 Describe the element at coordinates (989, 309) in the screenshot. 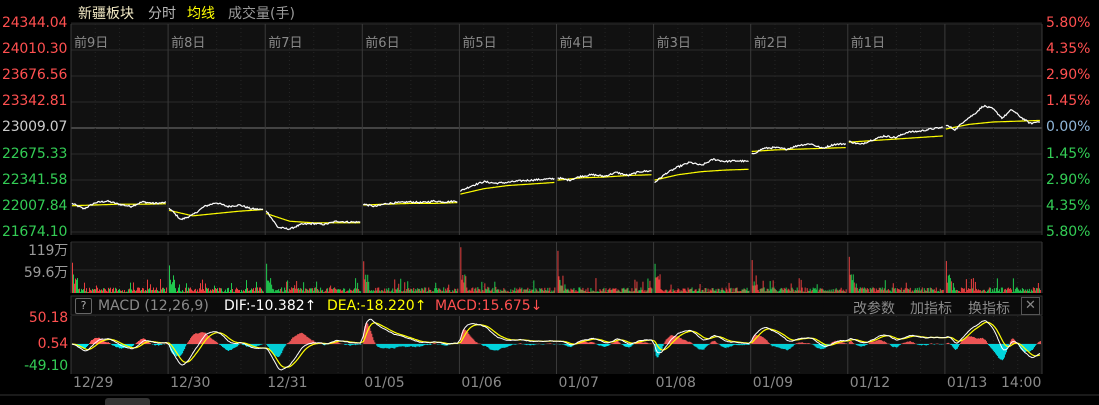

I see `switch-indicator-button: 换指标` at that location.